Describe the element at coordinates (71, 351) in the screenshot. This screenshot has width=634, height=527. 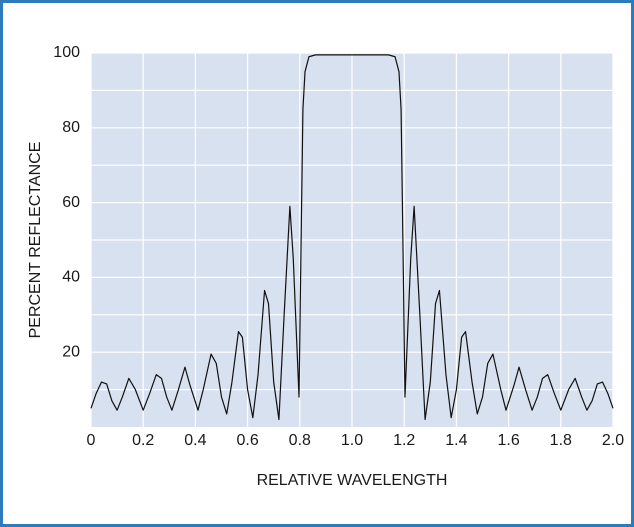
I see `y-tick-label: 20` at that location.